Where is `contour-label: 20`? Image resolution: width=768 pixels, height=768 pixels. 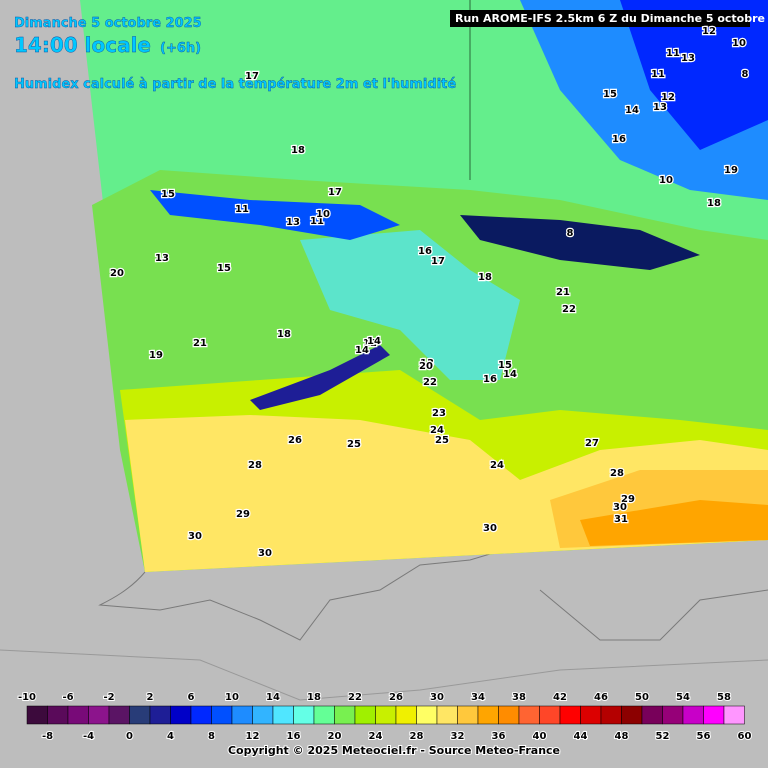 contour-label: 20 is located at coordinates (117, 273).